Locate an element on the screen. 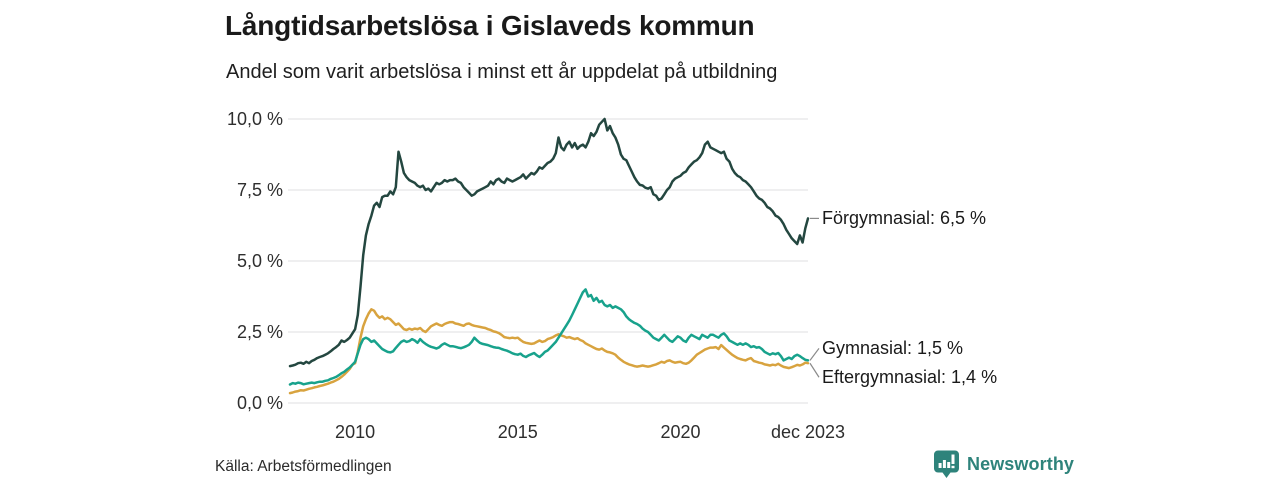 This screenshot has height=480, width=1280. y-tick-label: 7,5 % is located at coordinates (259, 189).